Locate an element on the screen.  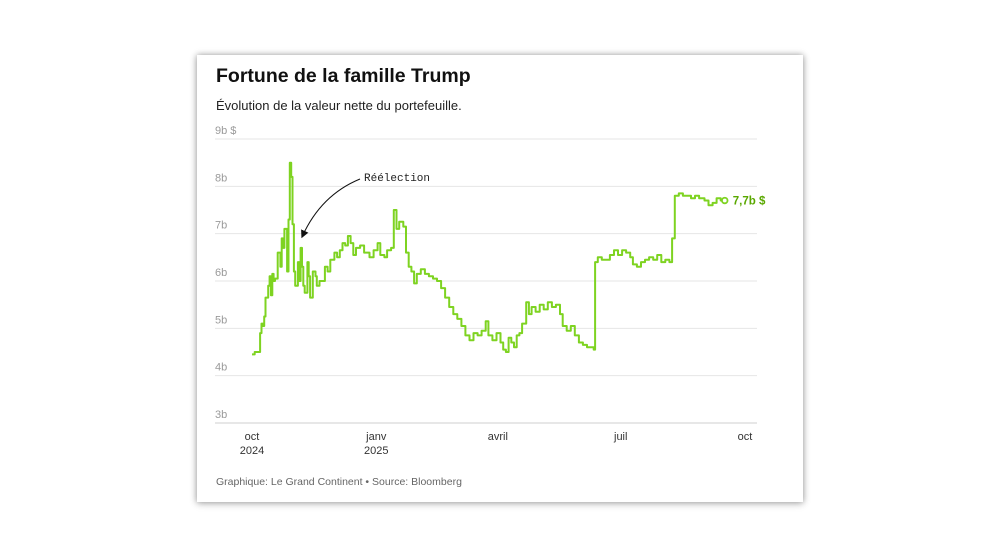
end-value-label: 7,7b $ is located at coordinates (749, 202).